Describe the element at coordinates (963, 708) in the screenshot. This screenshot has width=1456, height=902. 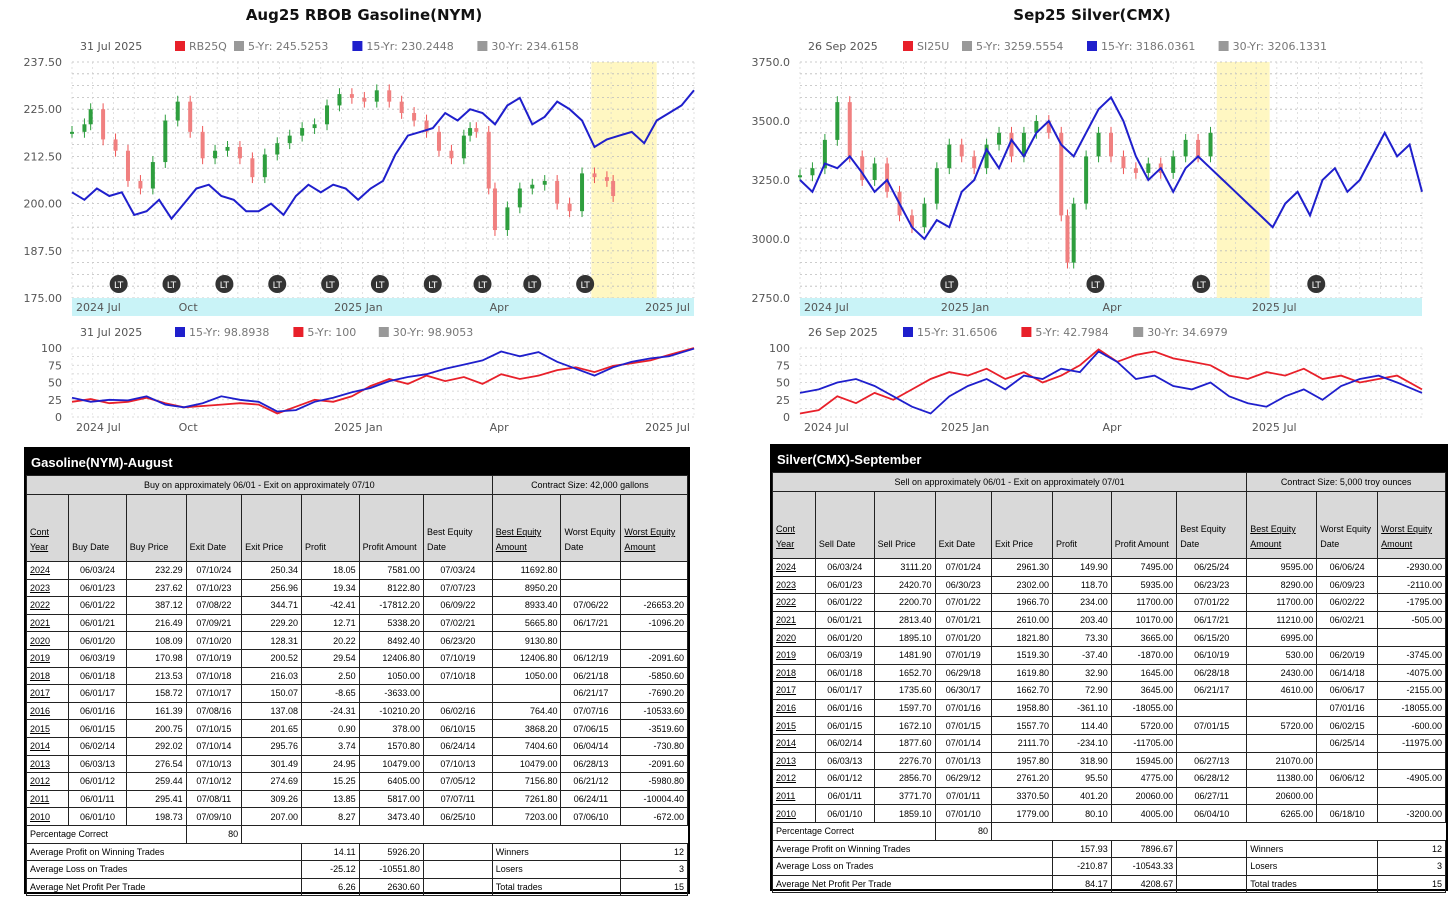
I see `table-cell: 07/01/16` at that location.